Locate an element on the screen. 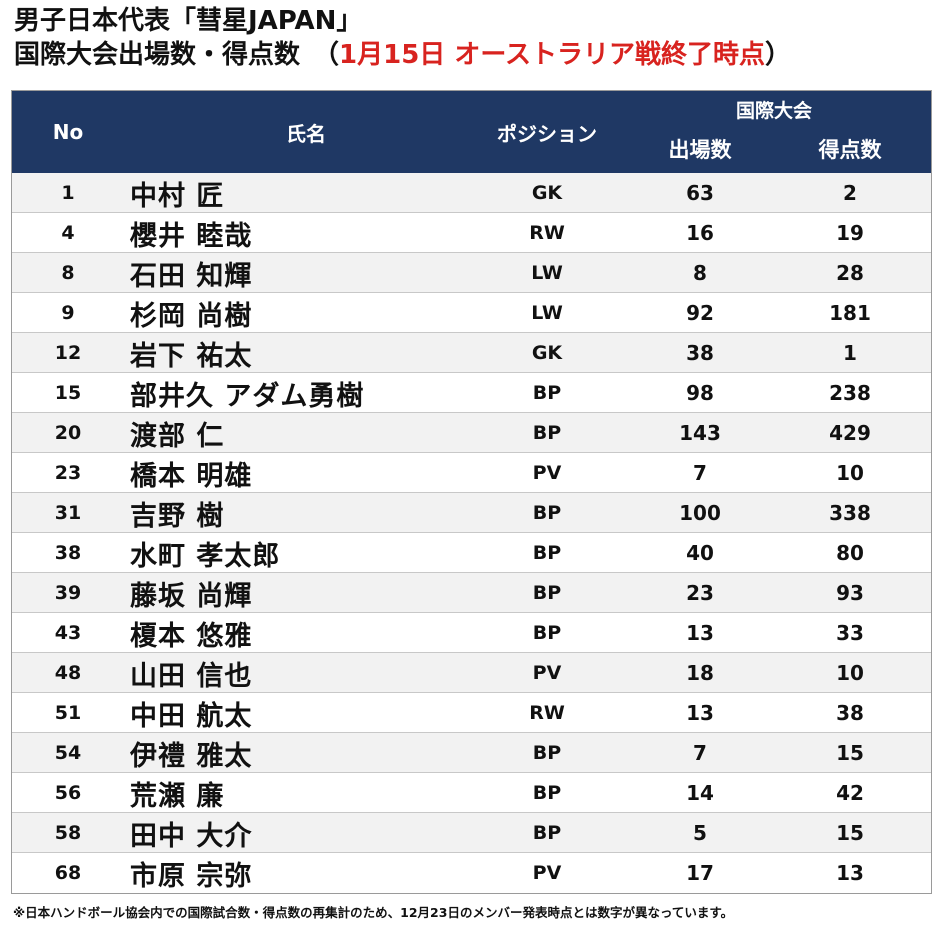 This screenshot has height=945, width=945. cell-no: 31 is located at coordinates (68, 513).